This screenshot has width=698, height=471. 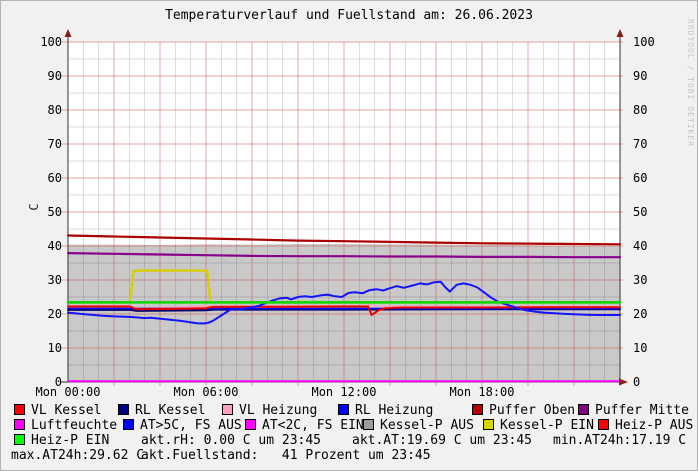 I want to click on legend-label-puffer-mitte: Puffer Mitte, so click(x=642, y=410).